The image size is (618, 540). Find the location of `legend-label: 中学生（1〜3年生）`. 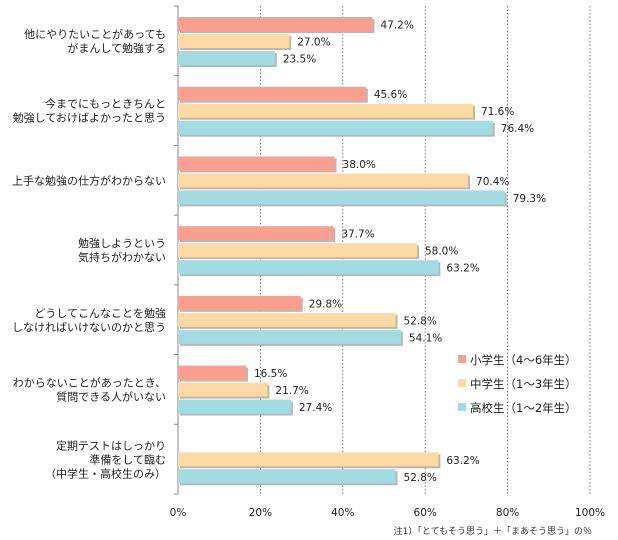

legend-label: 中学生（1〜3年生） is located at coordinates (523, 384).